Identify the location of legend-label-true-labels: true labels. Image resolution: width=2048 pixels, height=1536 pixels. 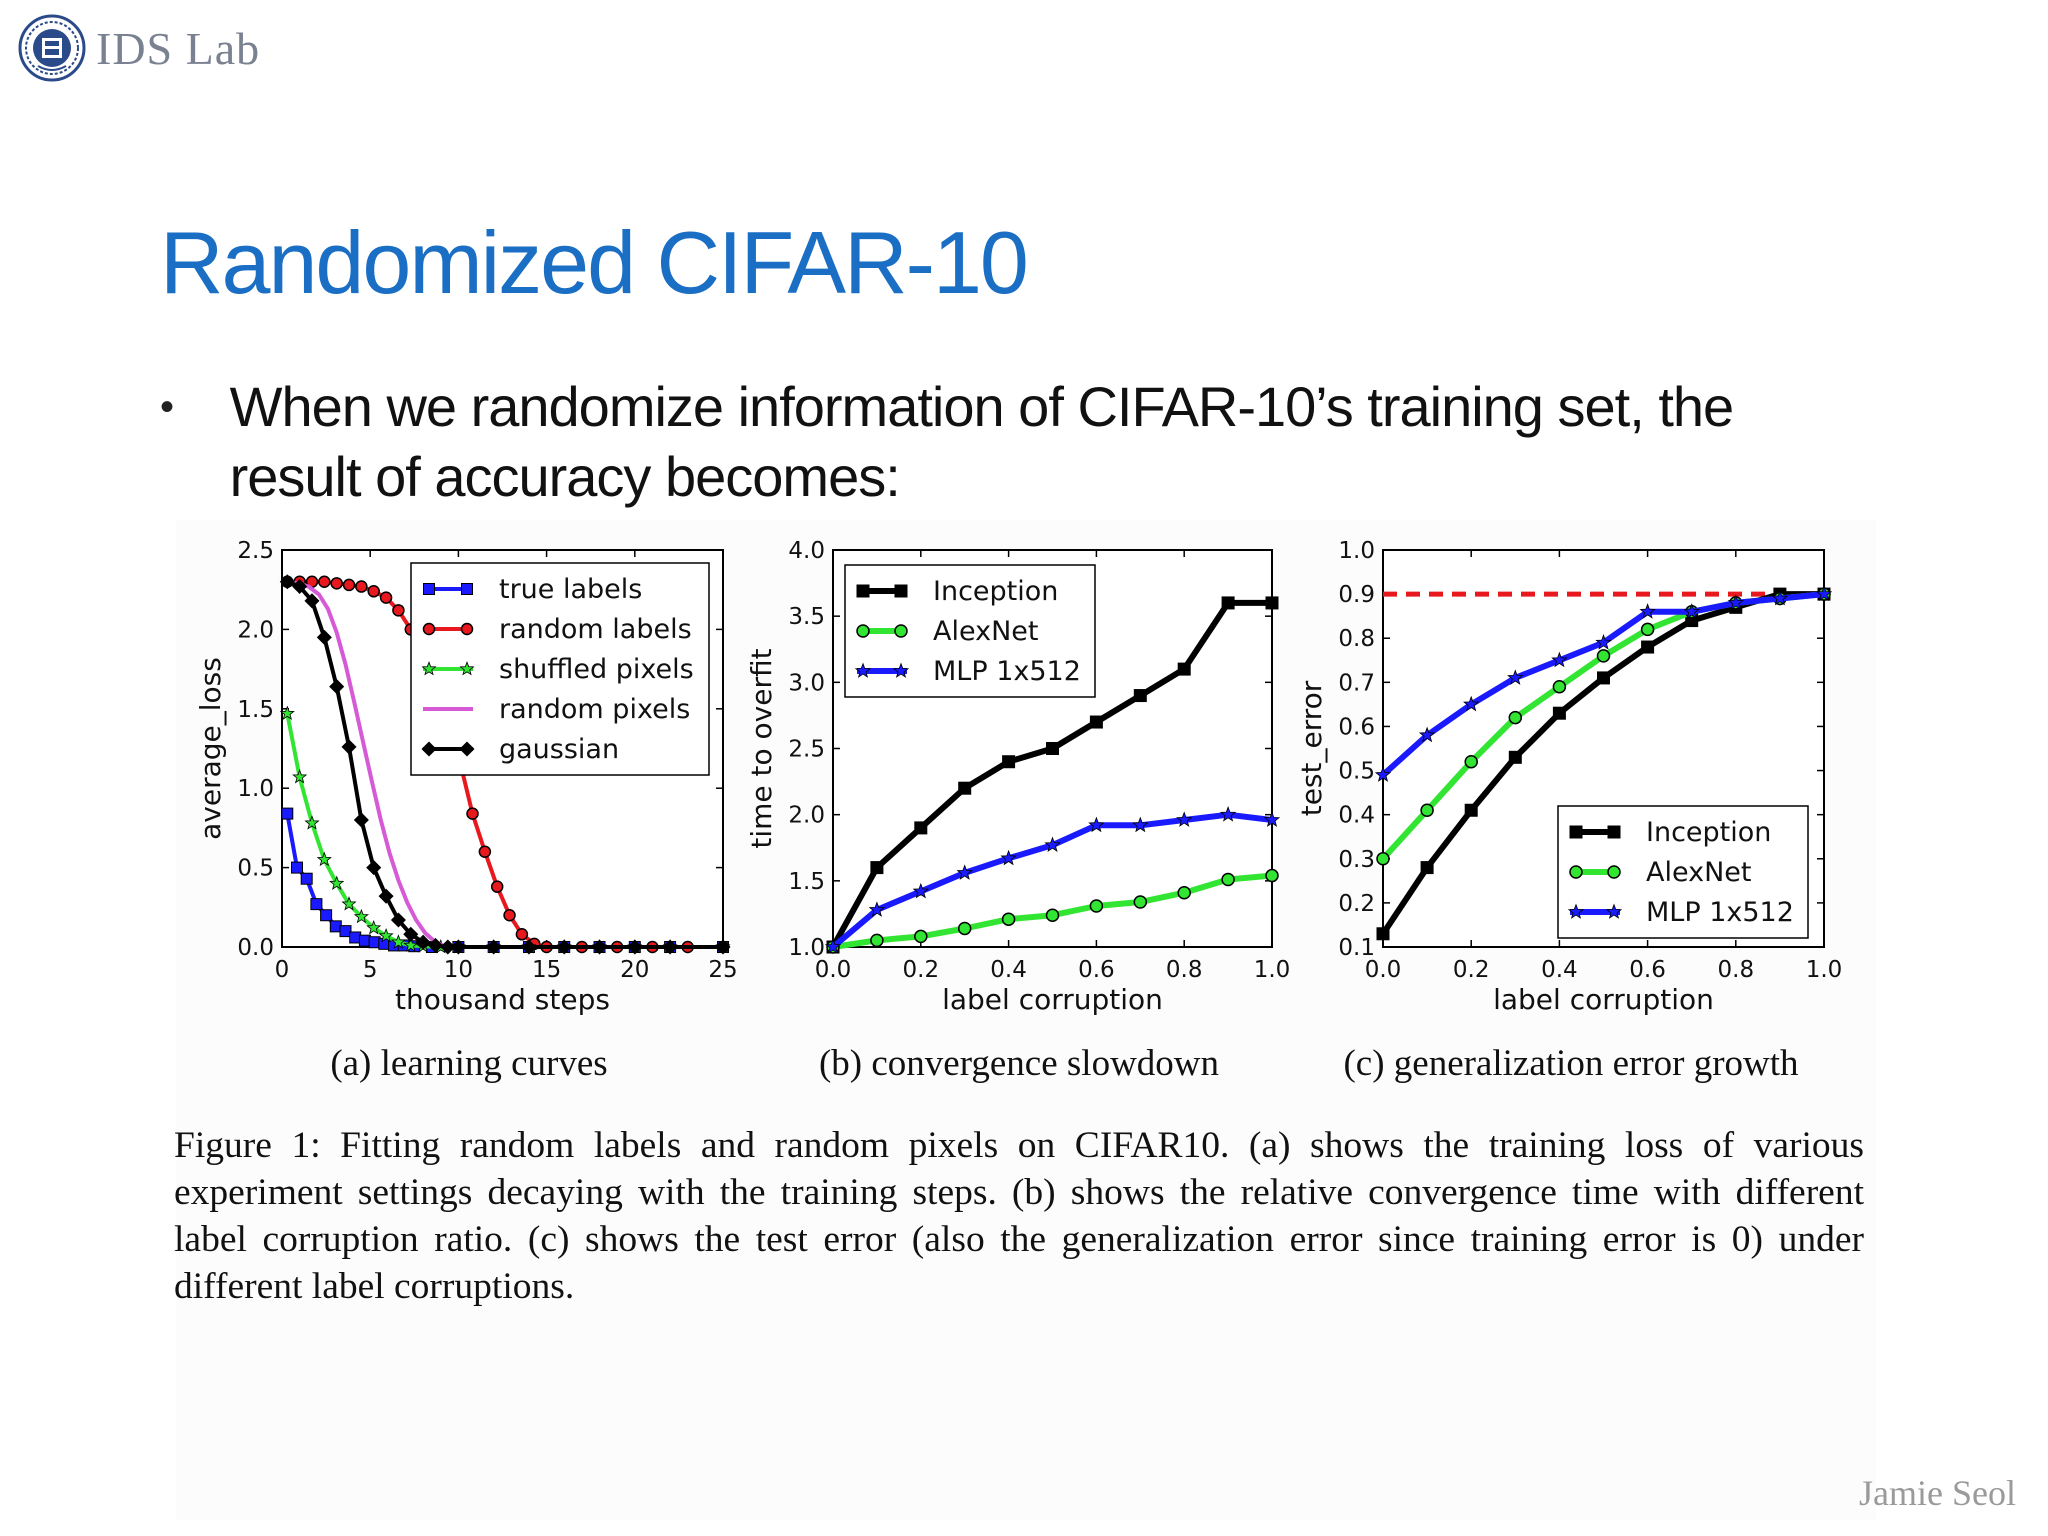
(570, 589).